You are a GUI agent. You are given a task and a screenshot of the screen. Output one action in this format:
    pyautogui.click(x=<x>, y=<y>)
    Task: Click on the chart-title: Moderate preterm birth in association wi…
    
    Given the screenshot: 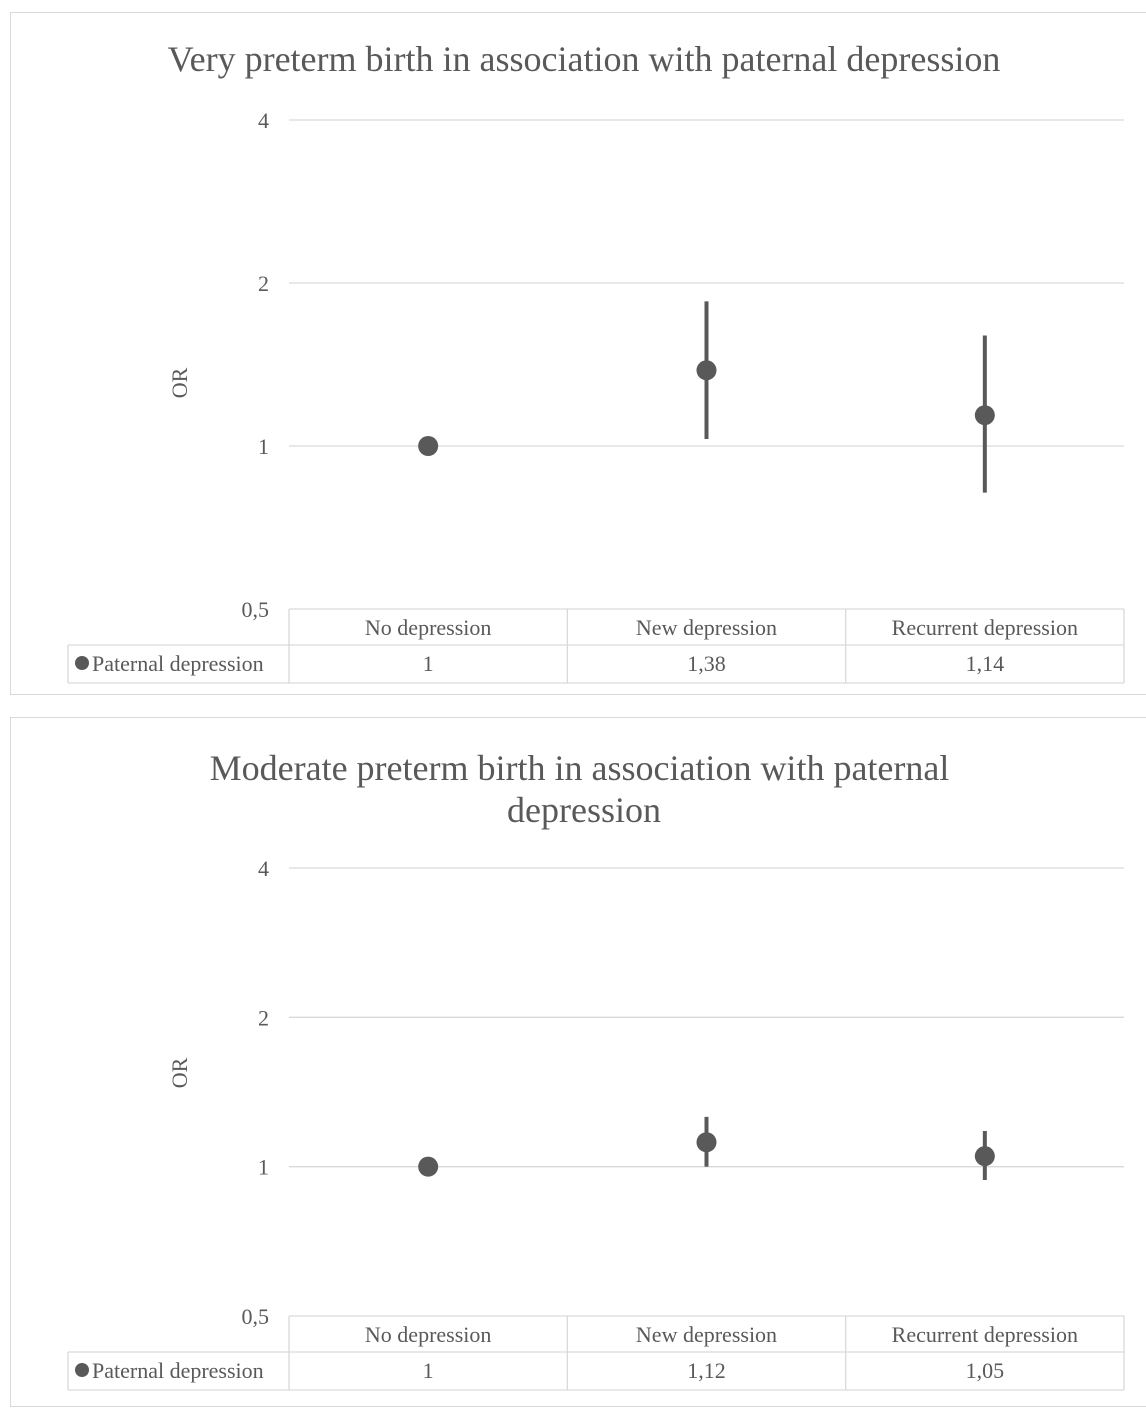 What is the action you would take?
    pyautogui.click(x=584, y=789)
    